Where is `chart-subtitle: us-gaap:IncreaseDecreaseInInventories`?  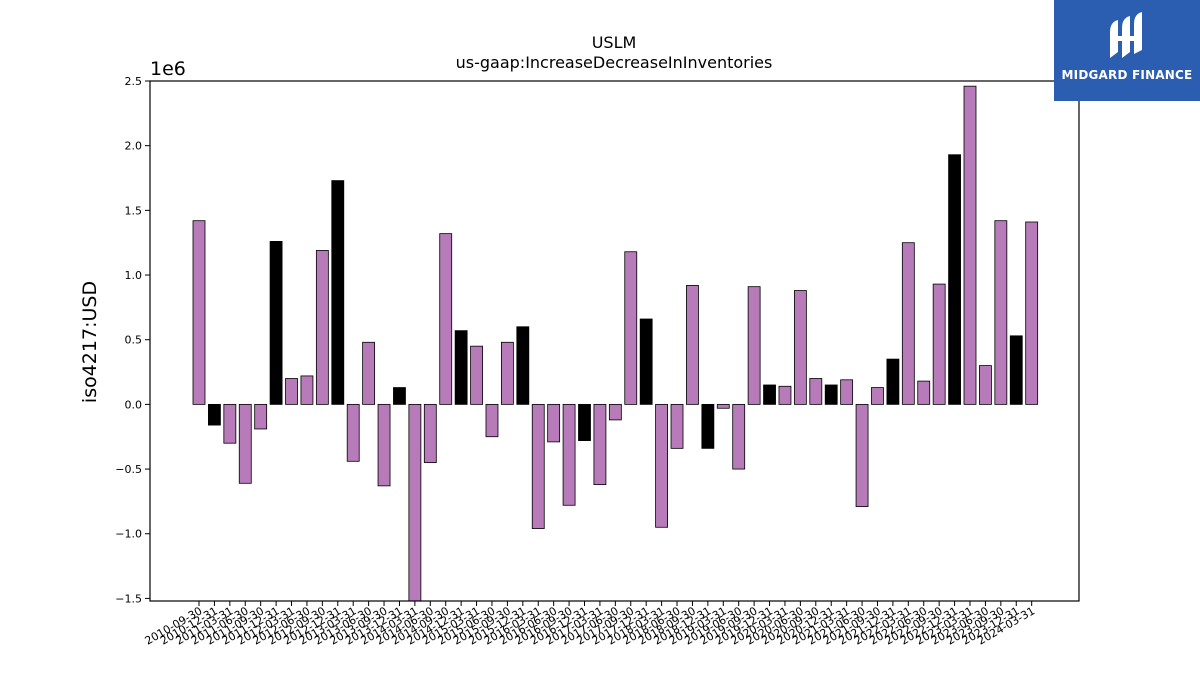 chart-subtitle: us-gaap:IncreaseDecreaseInInventories is located at coordinates (614, 62).